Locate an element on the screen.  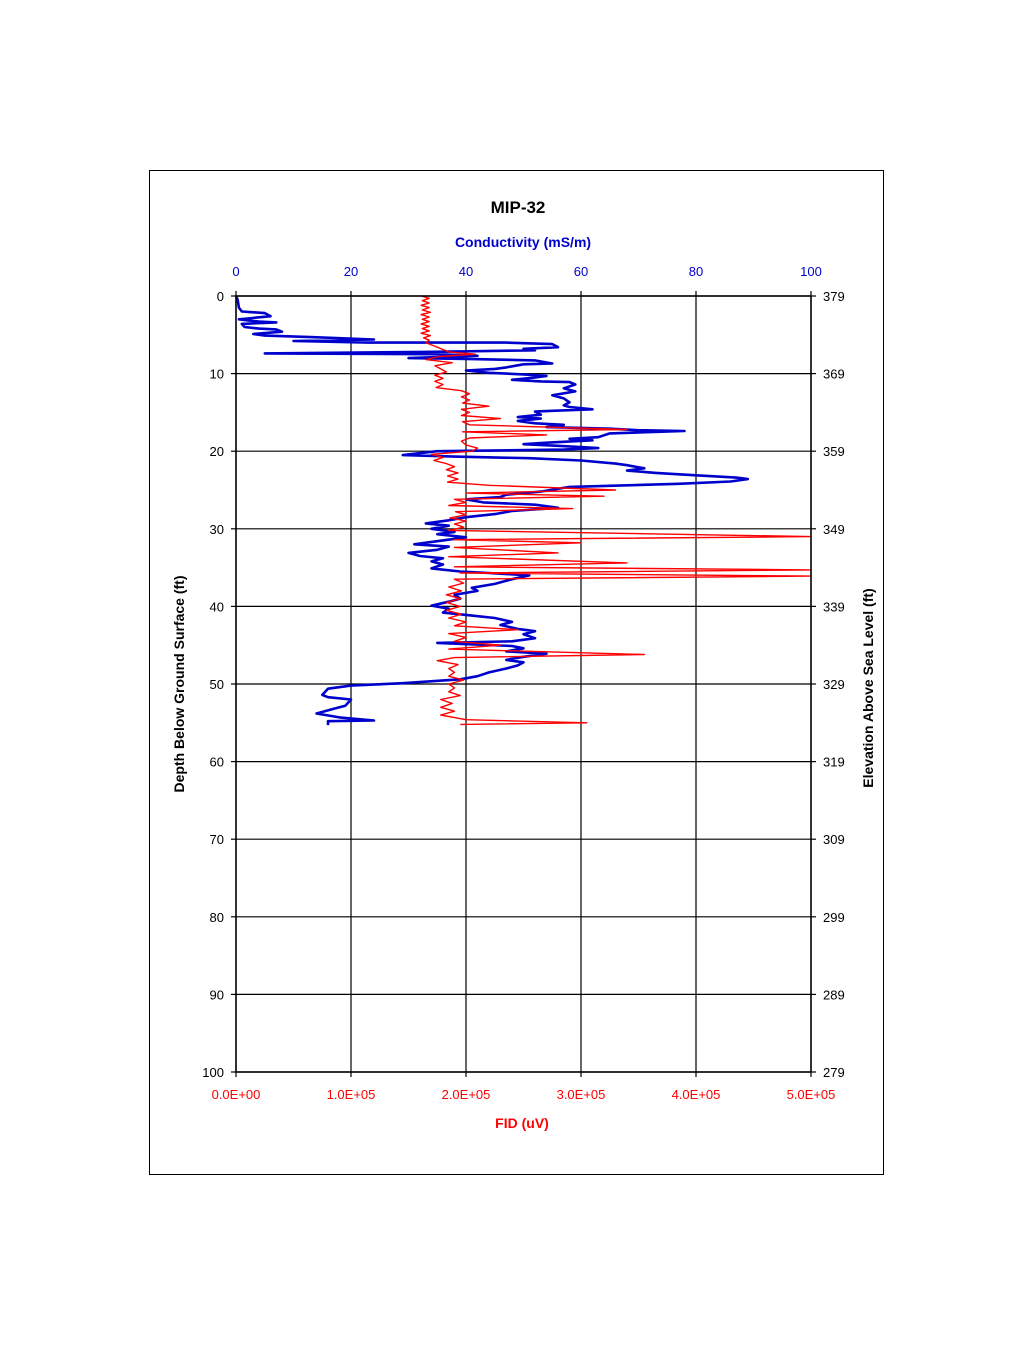
x-bottom-tick-label: 4.0E+05 is located at coordinates (696, 1094).